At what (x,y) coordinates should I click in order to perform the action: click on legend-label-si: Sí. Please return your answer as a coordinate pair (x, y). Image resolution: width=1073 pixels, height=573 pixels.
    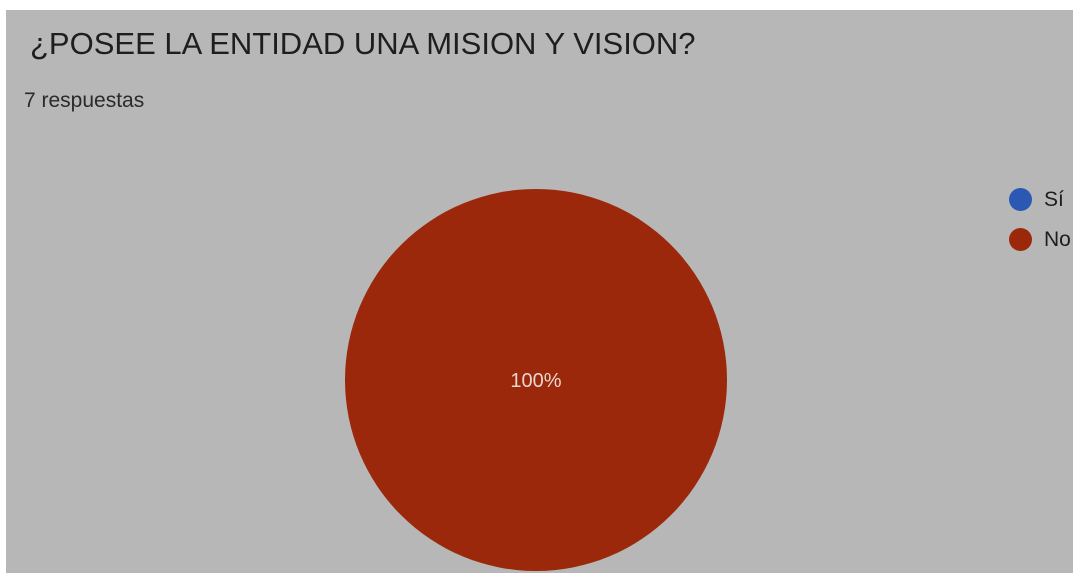
    Looking at the image, I should click on (1054, 199).